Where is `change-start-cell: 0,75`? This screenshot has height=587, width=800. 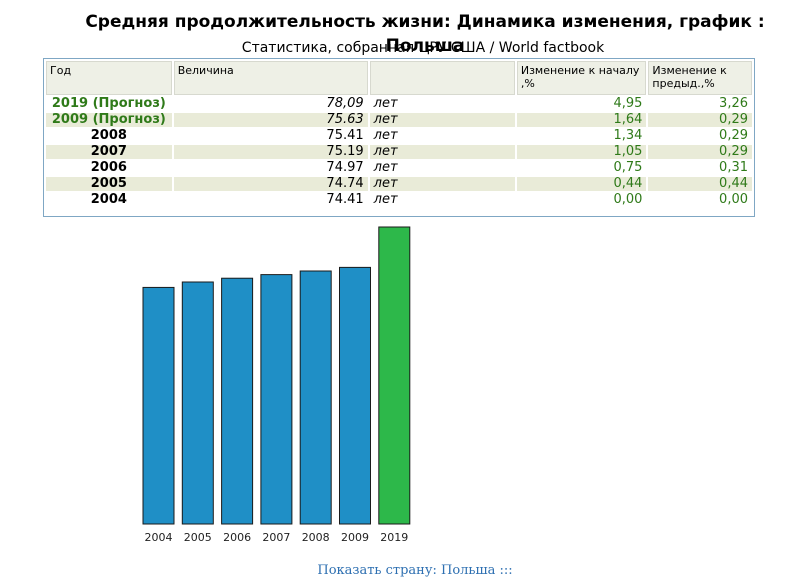
change-start-cell: 0,75 is located at coordinates (628, 167).